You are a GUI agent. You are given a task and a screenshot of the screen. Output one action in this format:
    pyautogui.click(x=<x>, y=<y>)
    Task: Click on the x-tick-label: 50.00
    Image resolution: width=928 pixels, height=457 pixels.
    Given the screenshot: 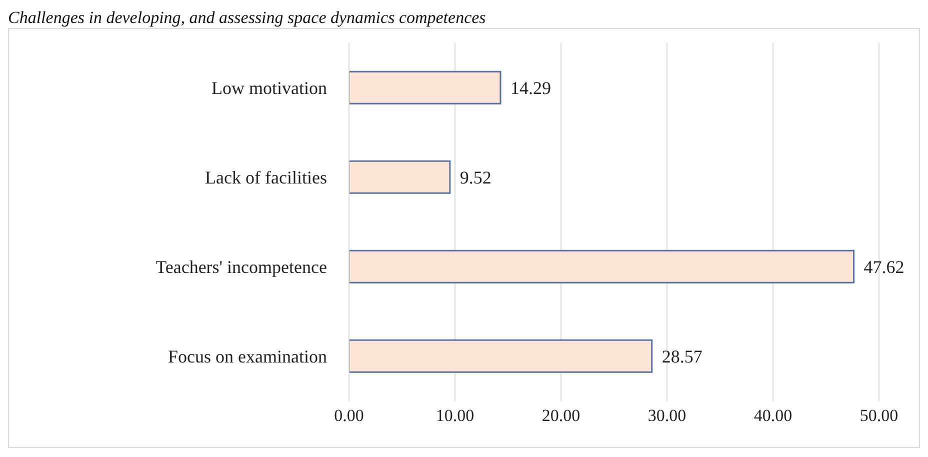 What is the action you would take?
    pyautogui.click(x=879, y=416)
    